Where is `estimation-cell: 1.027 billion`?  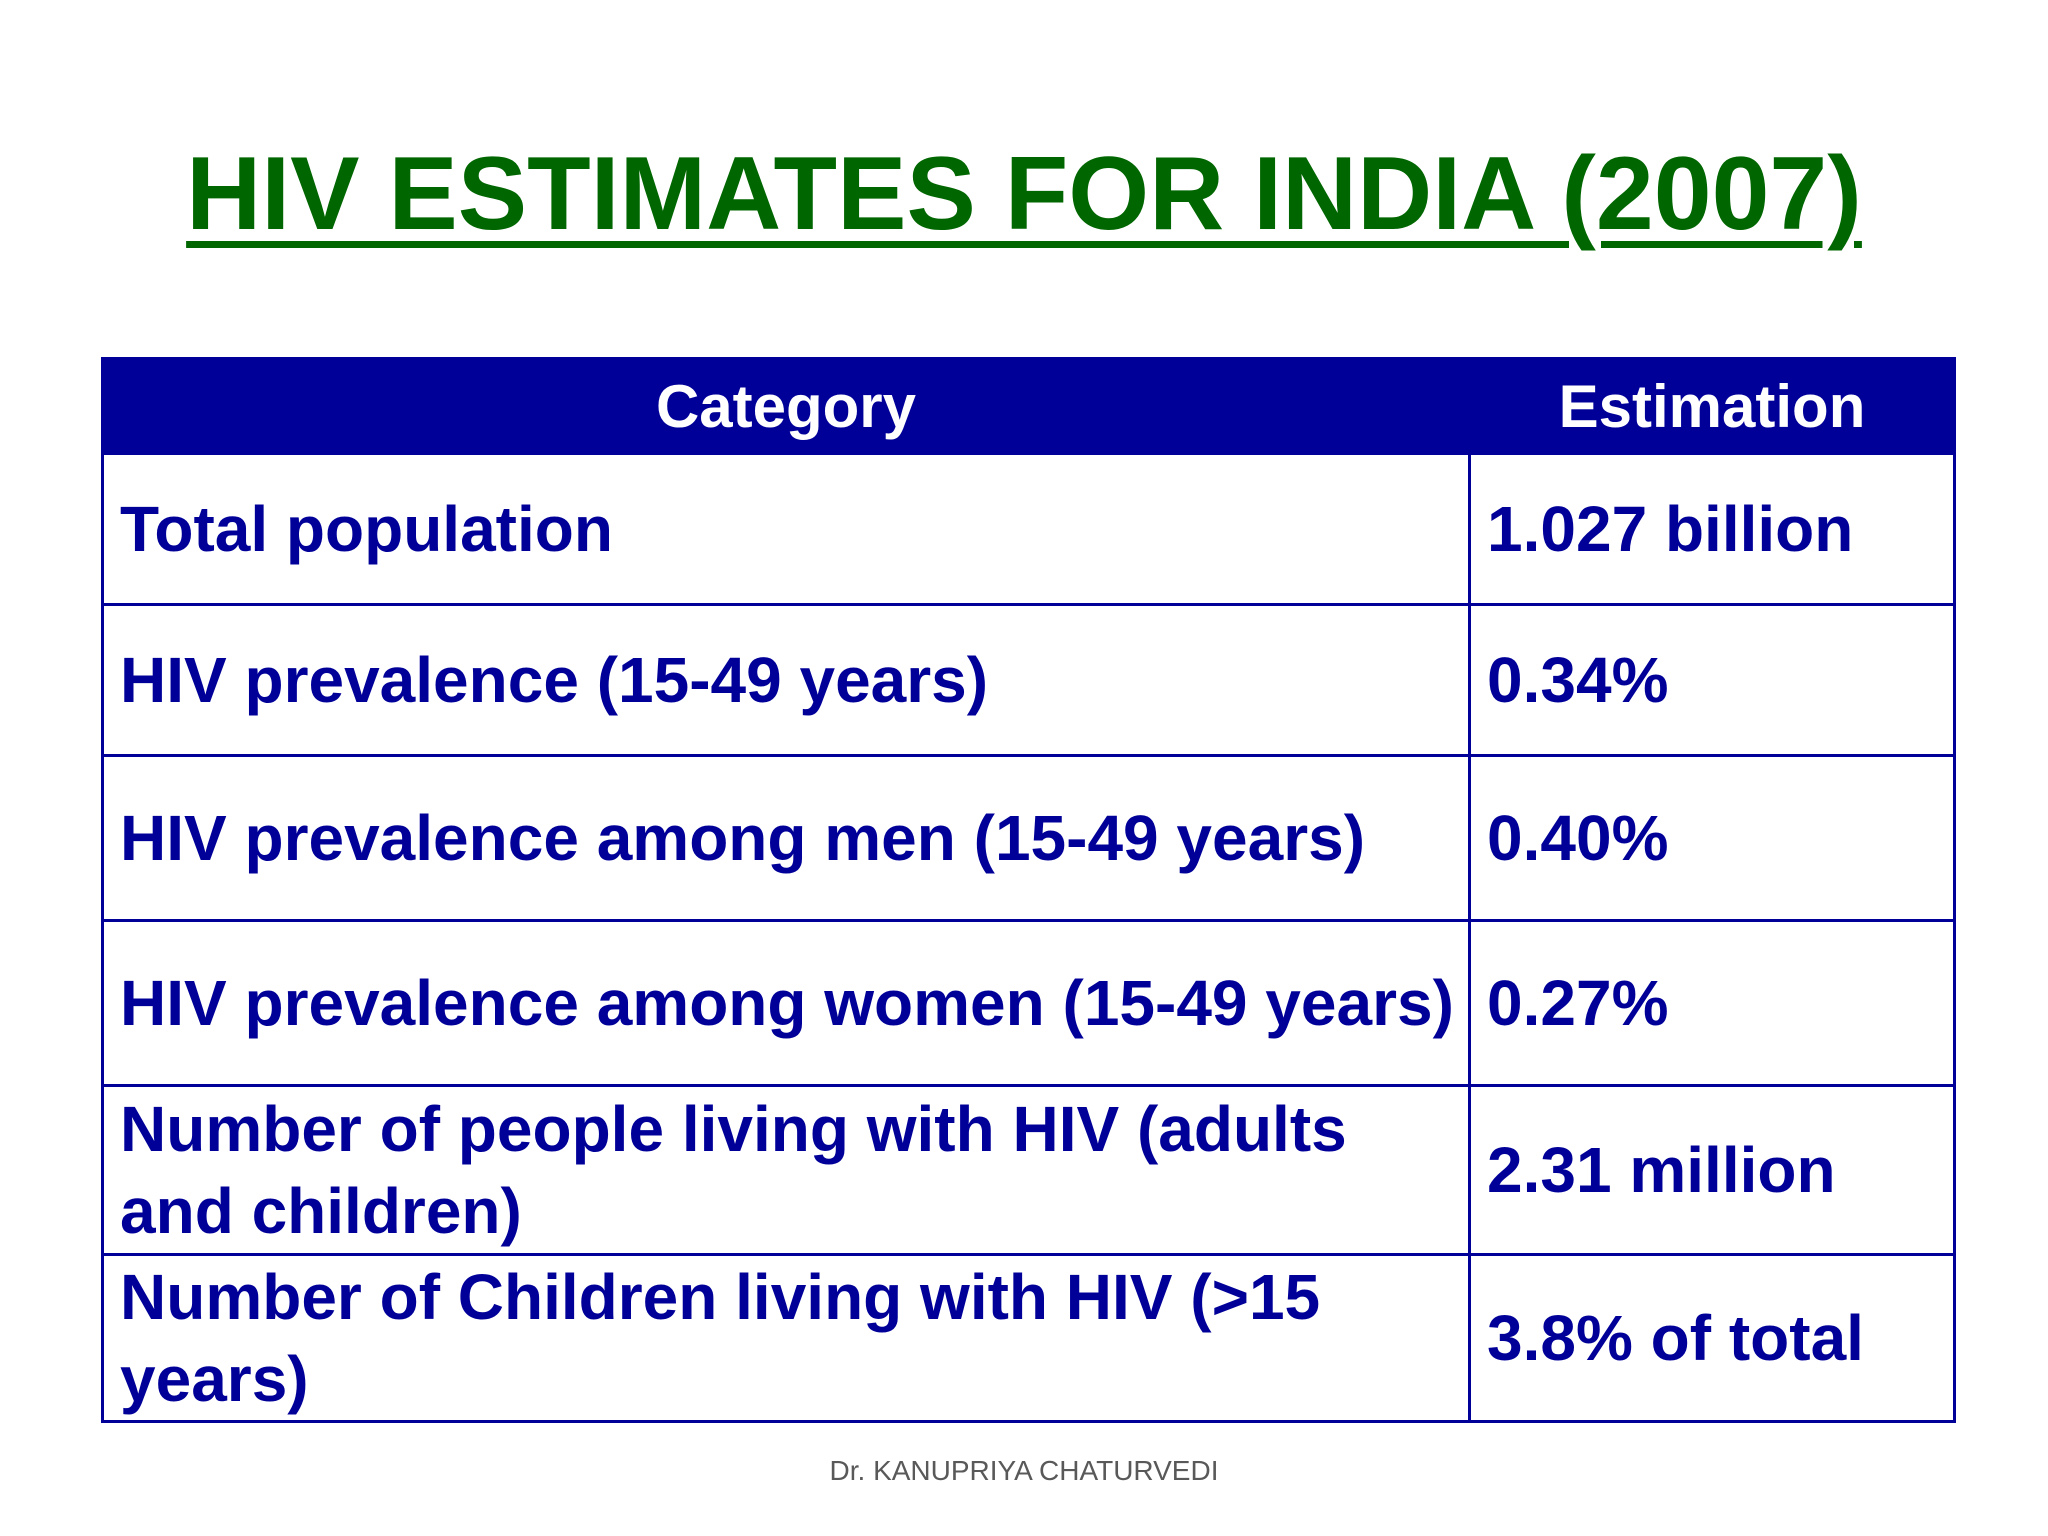
estimation-cell: 1.027 billion is located at coordinates (1712, 529).